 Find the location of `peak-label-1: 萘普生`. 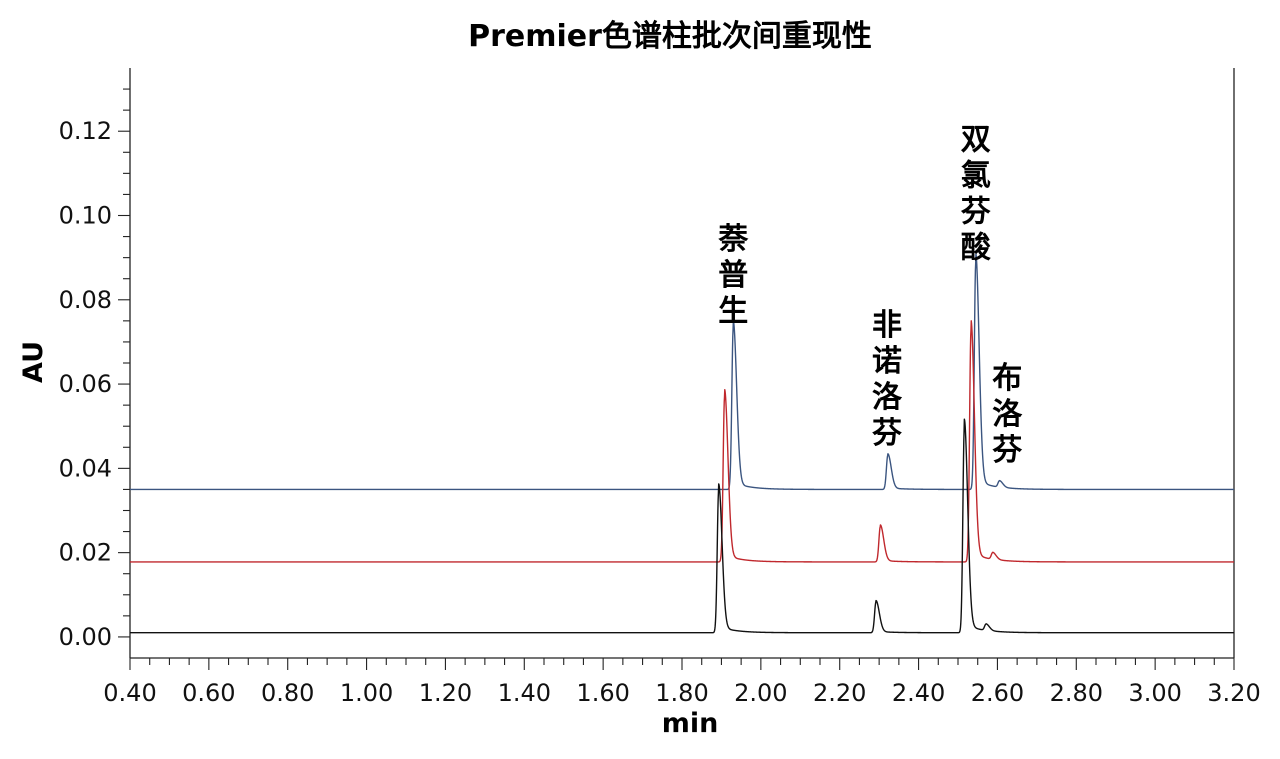

peak-label-1: 萘普生 is located at coordinates (733, 275).